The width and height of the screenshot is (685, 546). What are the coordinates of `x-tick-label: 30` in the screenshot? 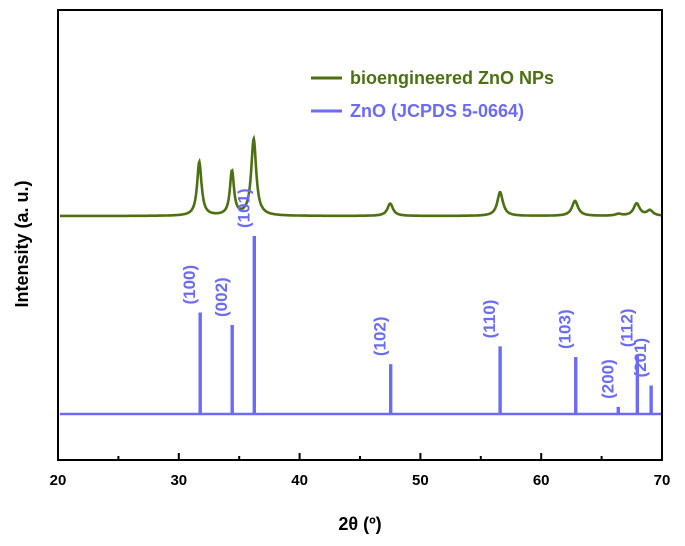 It's located at (178, 480).